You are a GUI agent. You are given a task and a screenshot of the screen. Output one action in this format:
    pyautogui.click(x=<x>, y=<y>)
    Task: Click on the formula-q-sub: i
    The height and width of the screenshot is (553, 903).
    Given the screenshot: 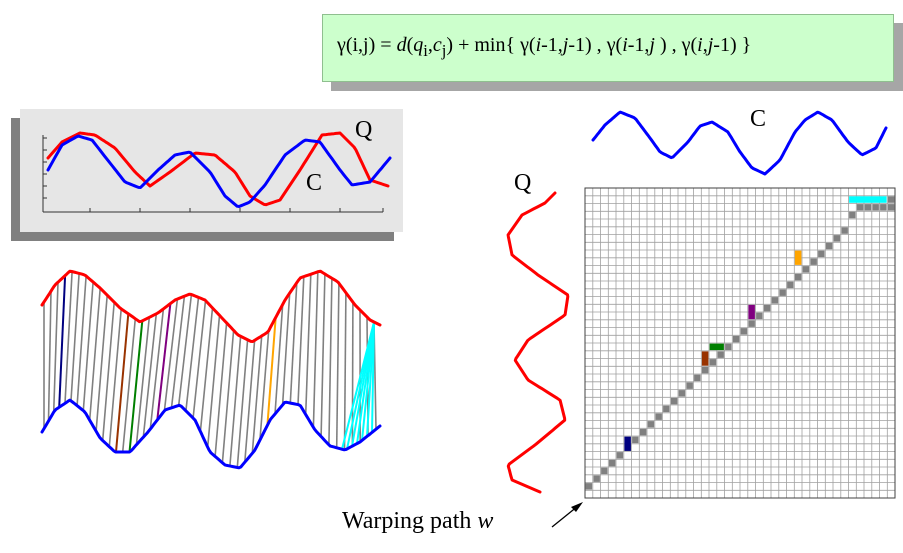 What is the action you would take?
    pyautogui.click(x=425, y=50)
    